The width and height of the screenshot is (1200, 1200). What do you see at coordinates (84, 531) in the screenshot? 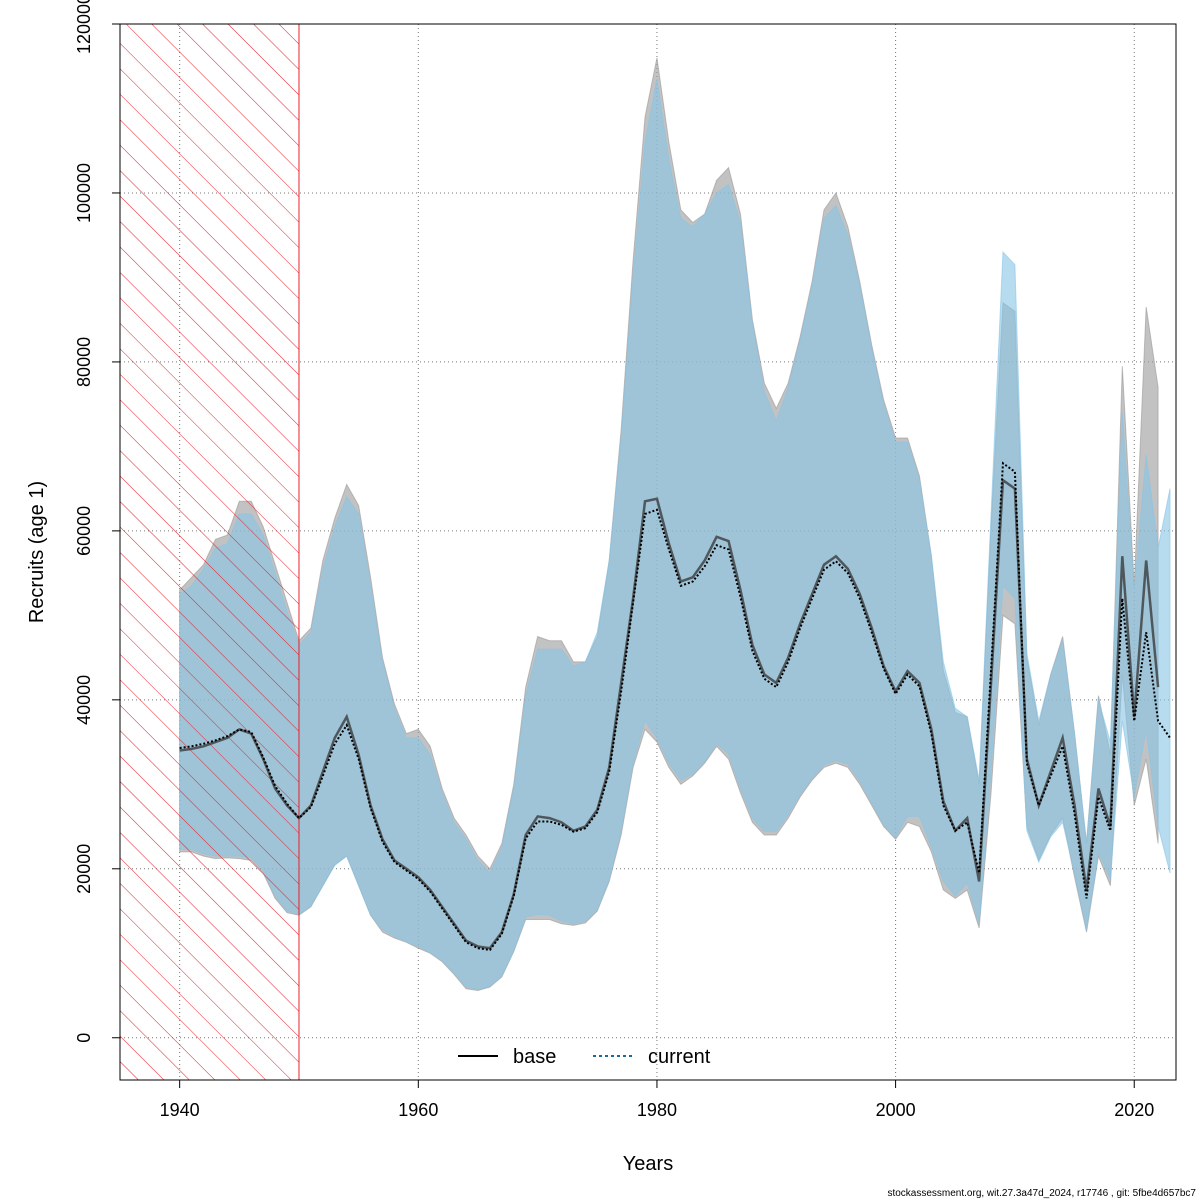
I see `y-tick-label-60000: 60000` at bounding box center [84, 531].